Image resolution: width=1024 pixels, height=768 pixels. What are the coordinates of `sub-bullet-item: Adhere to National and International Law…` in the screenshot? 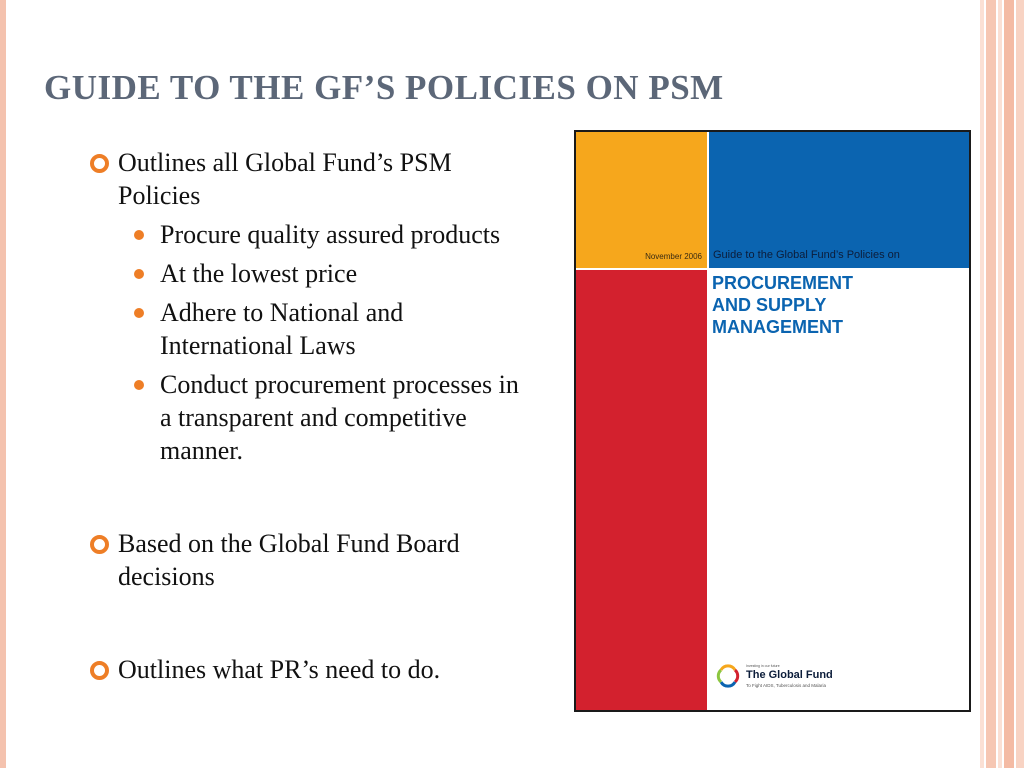 It's located at (305, 329).